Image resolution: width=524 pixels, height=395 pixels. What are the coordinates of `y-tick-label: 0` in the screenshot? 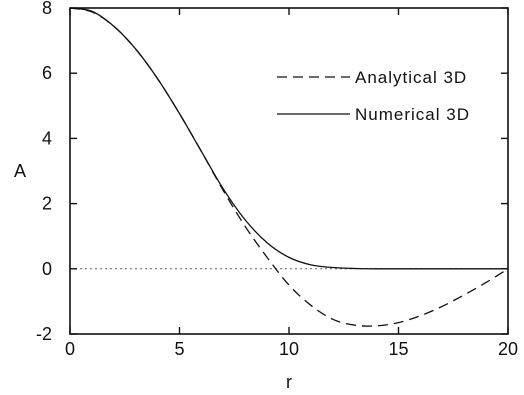 It's located at (47, 269).